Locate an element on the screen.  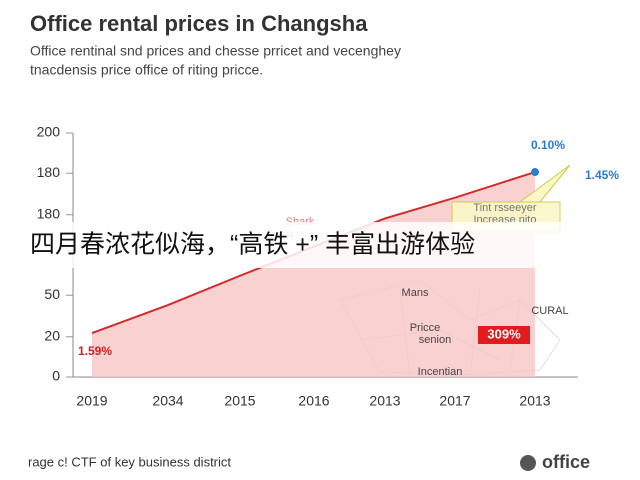
x-tick-label: 2019 is located at coordinates (91, 401).